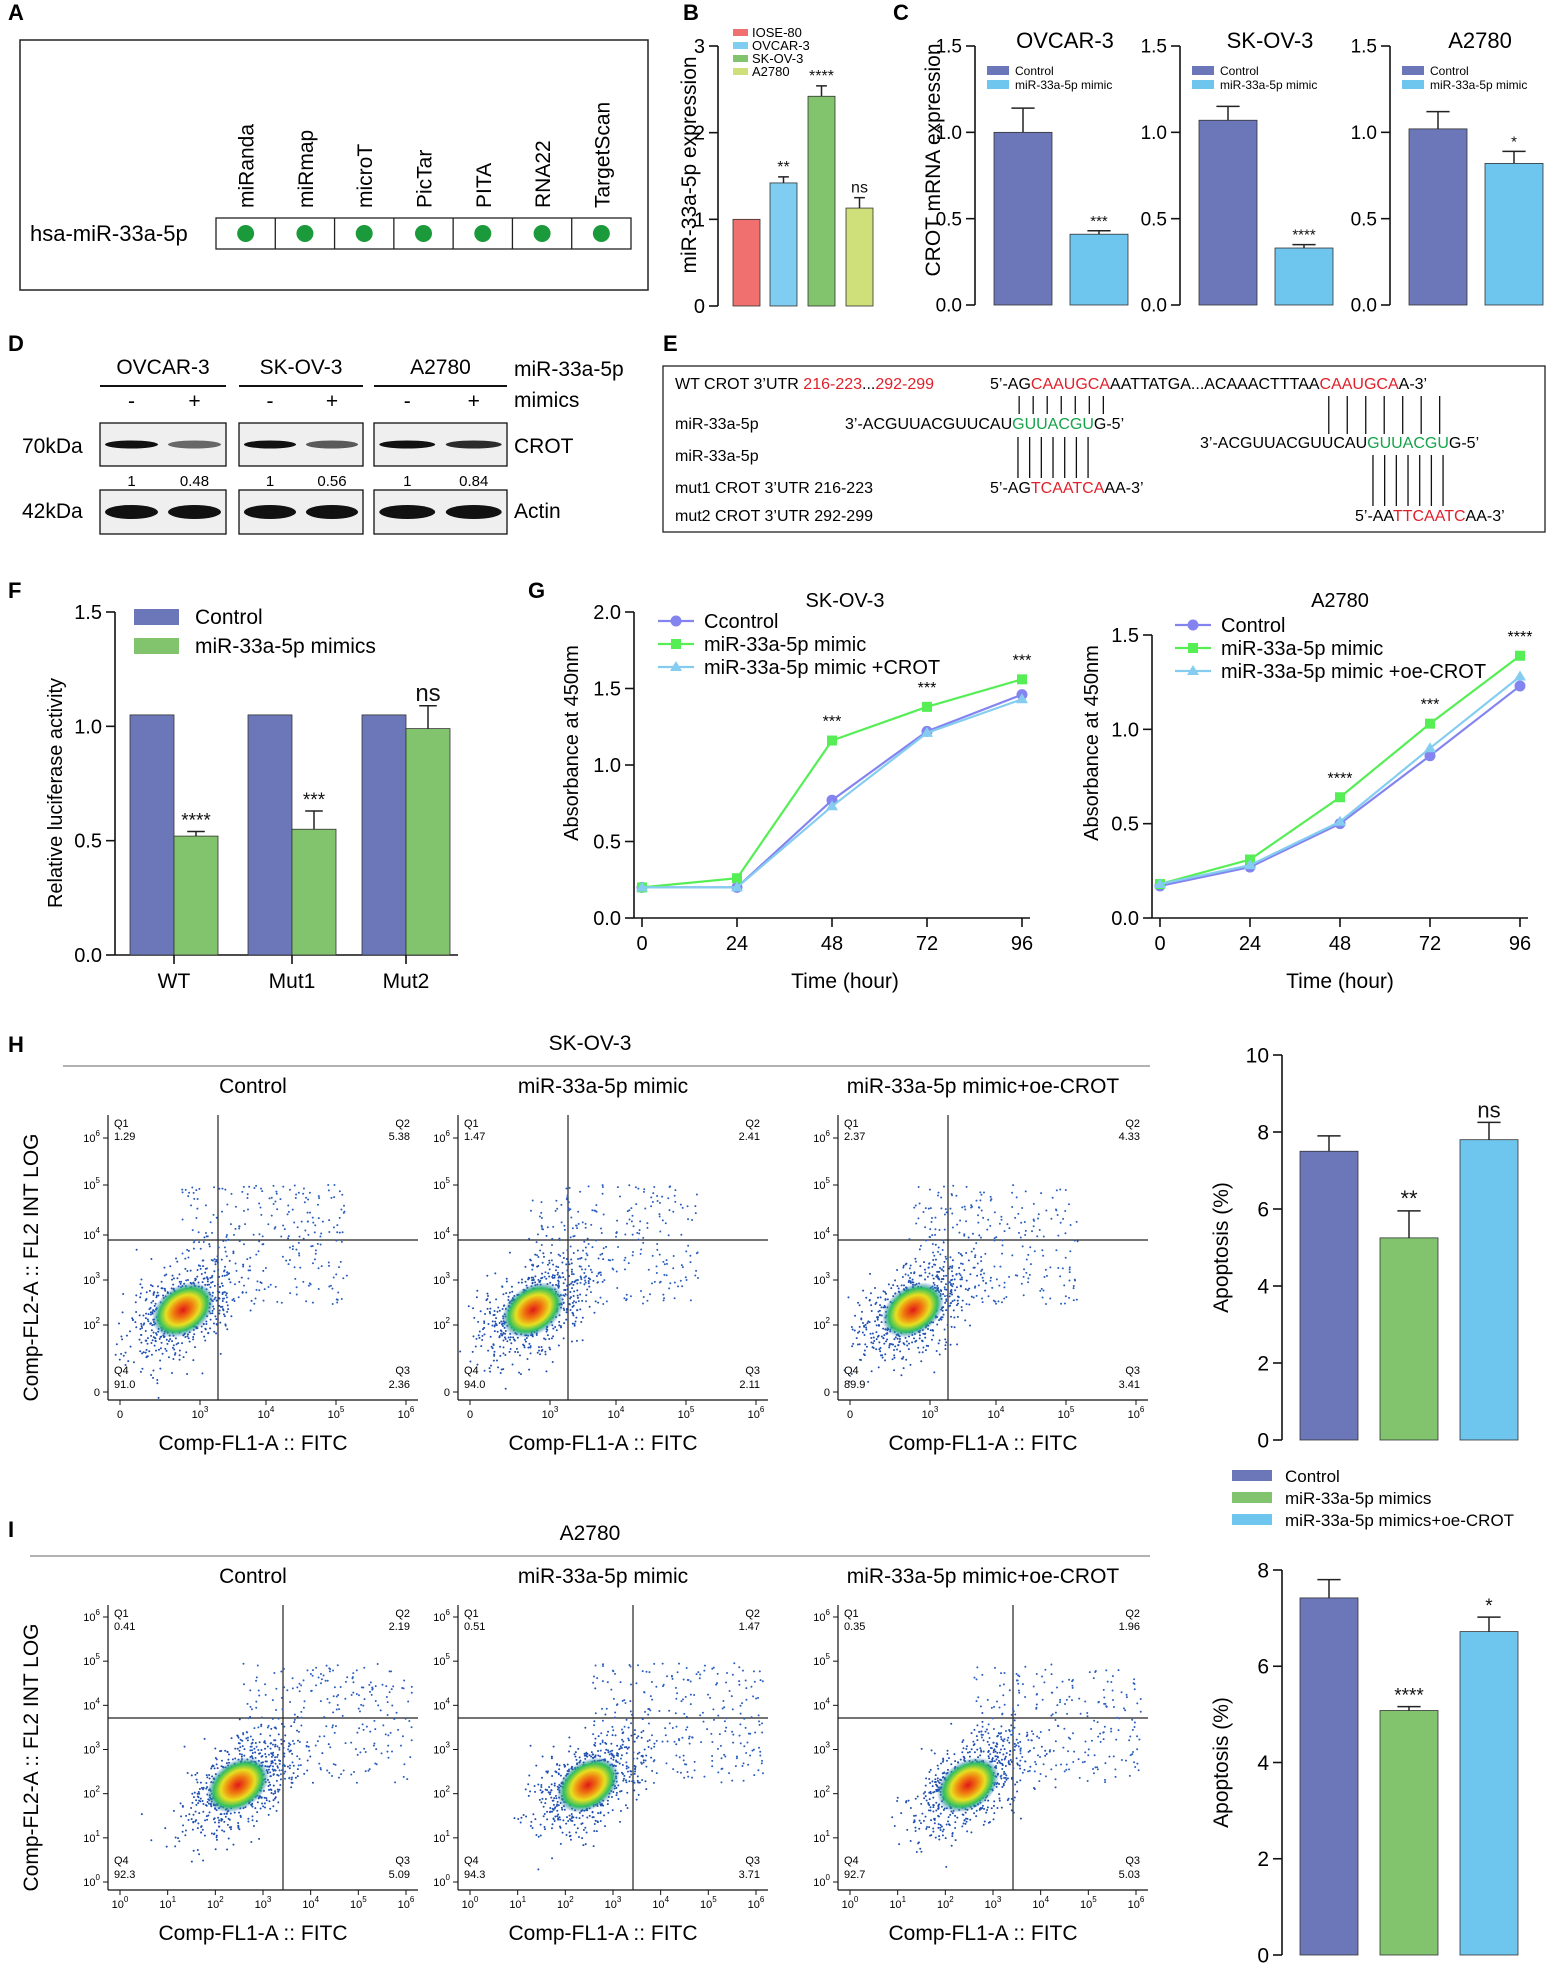 This screenshot has height=1974, width=1558. I want to click on flow-y-tick-label: 103, so click(441, 1279).